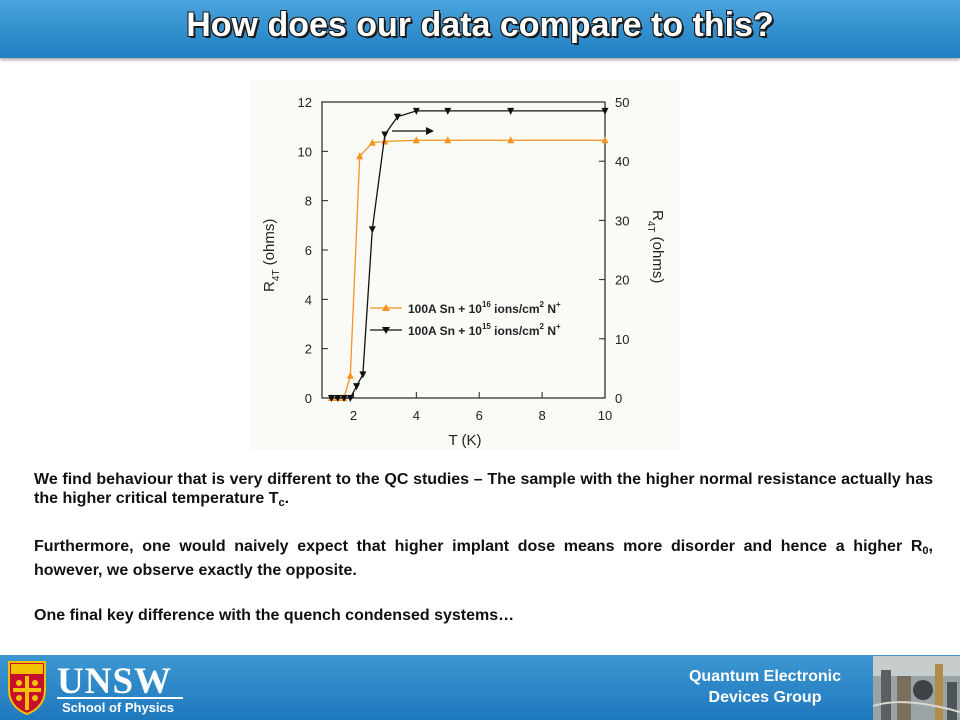  I want to click on paragraph-1-end: ., so click(287, 498).